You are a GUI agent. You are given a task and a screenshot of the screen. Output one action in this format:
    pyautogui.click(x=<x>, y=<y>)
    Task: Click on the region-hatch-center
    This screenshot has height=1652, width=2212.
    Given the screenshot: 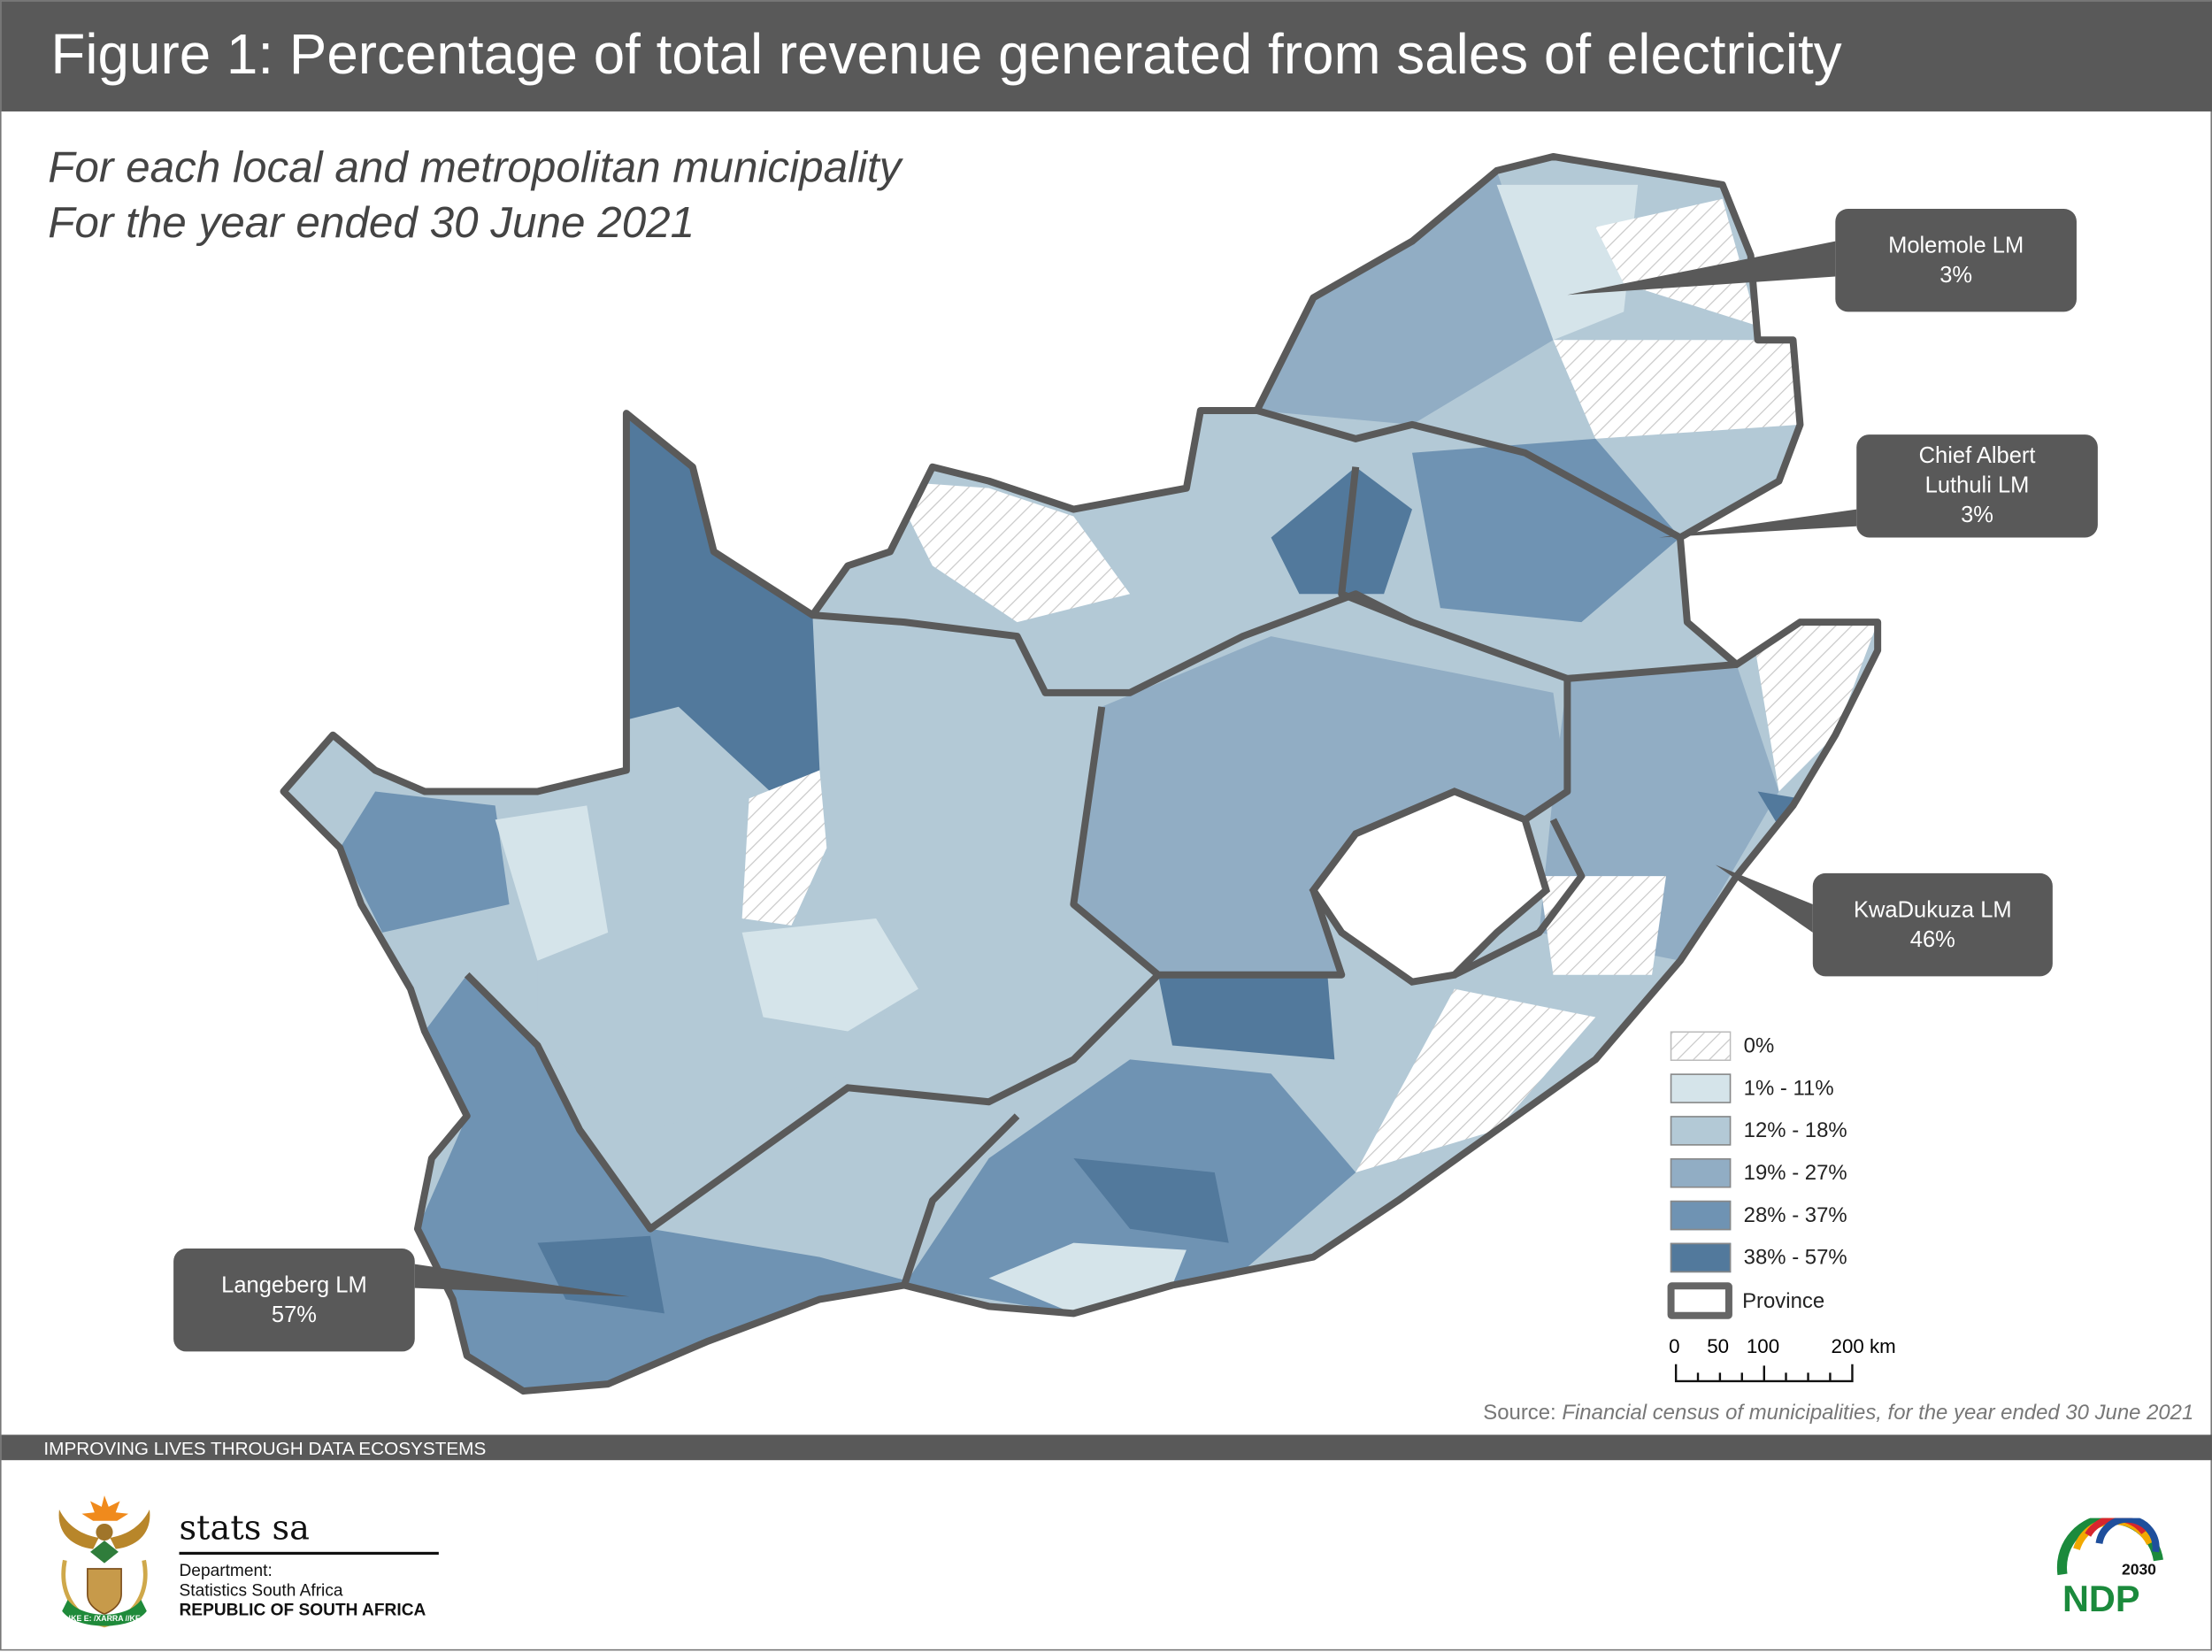 What is the action you would take?
    pyautogui.click(x=784, y=848)
    